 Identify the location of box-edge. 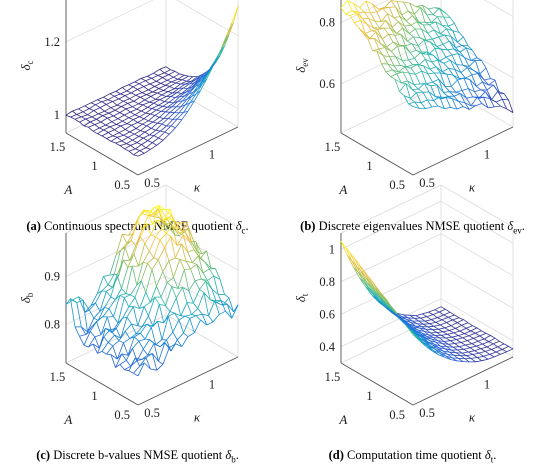
(116, 209).